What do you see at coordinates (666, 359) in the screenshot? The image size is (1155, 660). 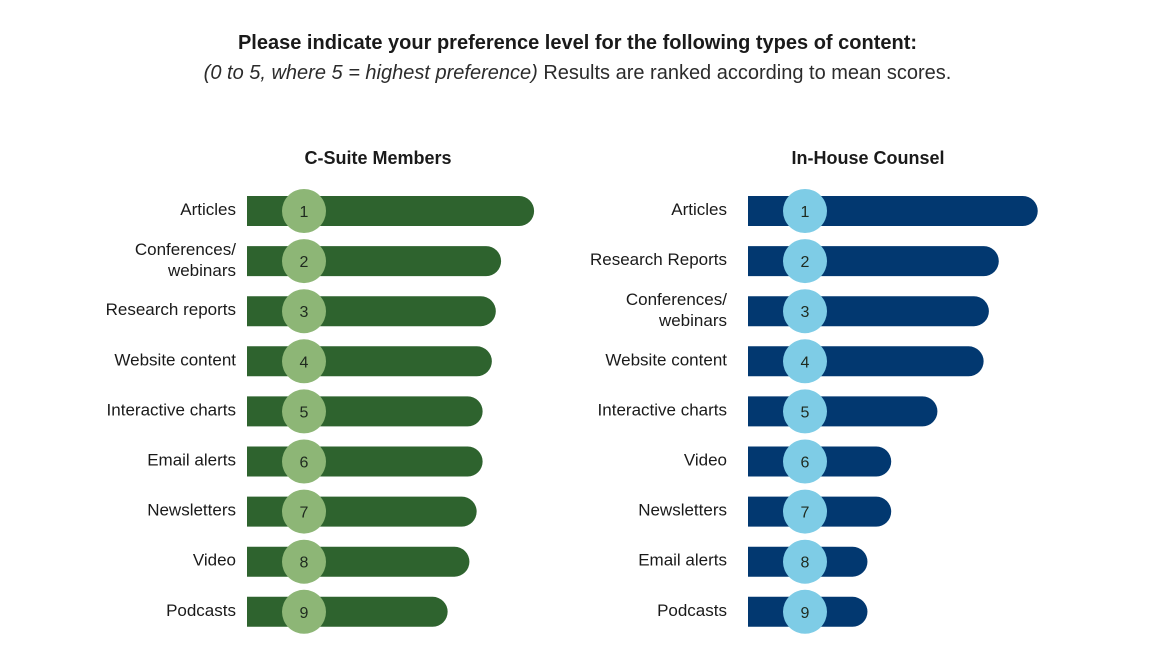 I see `counsel-category-label-4: Website content` at bounding box center [666, 359].